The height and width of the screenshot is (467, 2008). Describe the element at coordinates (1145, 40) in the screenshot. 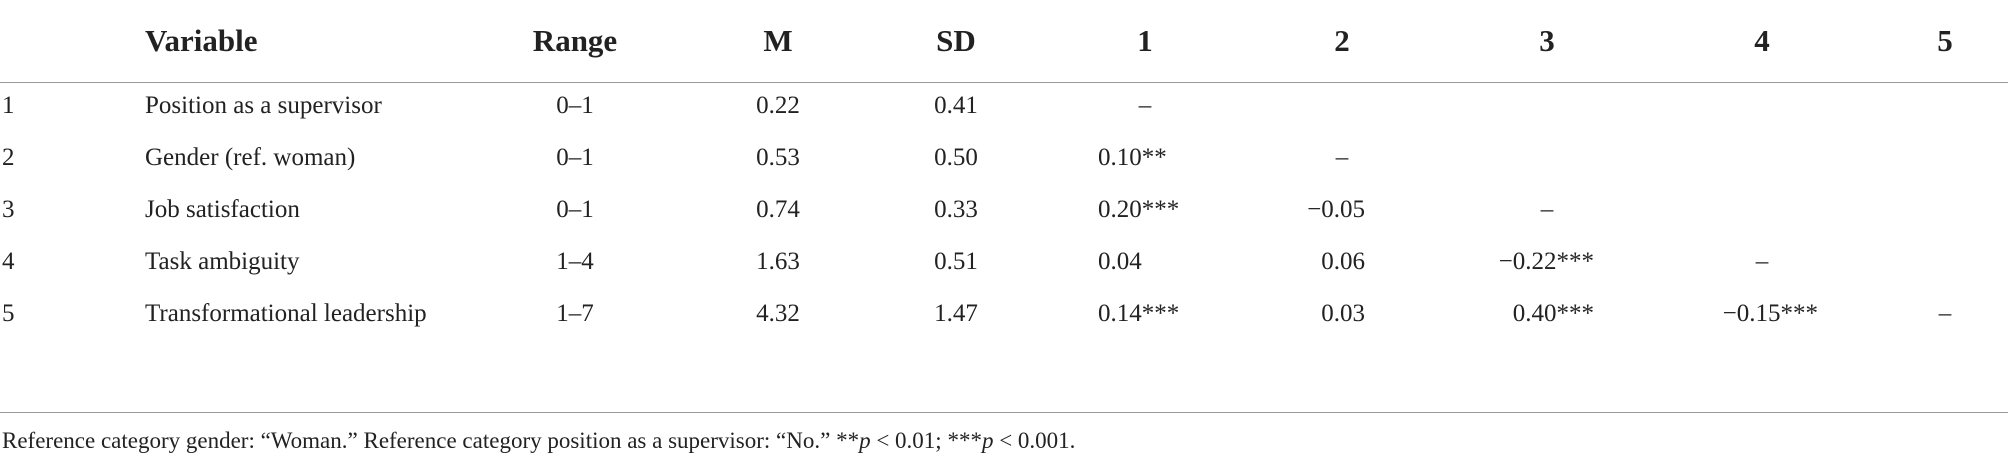

I see `column-header: 1` at that location.